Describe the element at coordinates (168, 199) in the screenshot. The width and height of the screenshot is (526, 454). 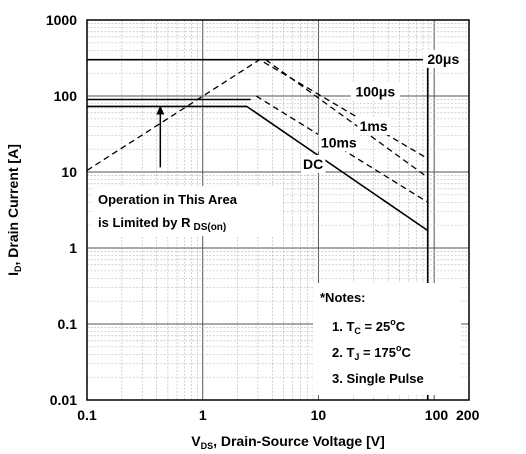
I see `annotation-line-1: Operation in This Area` at that location.